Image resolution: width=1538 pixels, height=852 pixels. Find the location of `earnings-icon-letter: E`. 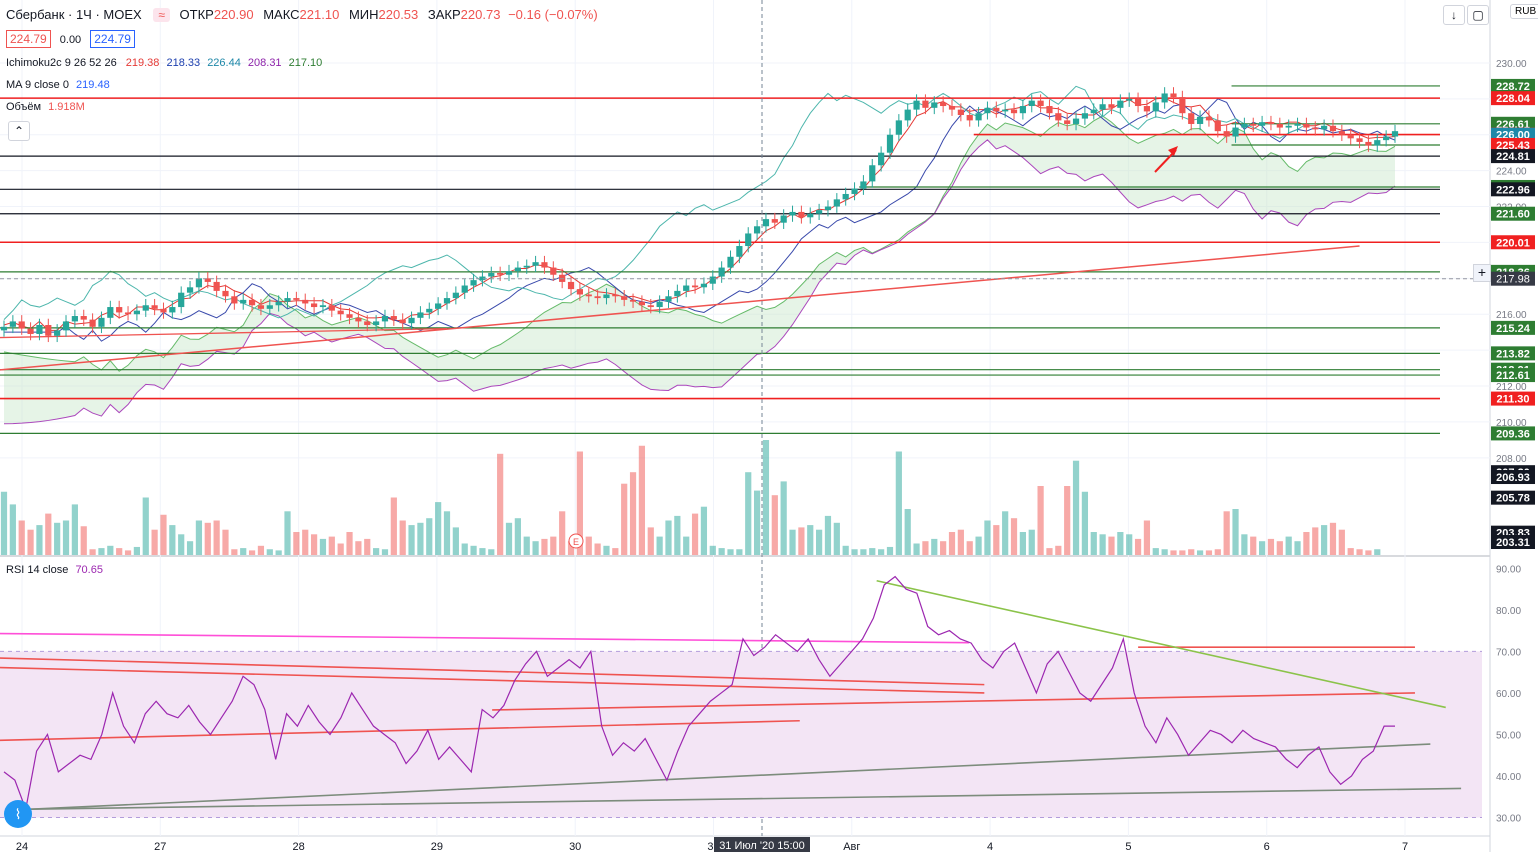

earnings-icon-letter: E is located at coordinates (576, 542).